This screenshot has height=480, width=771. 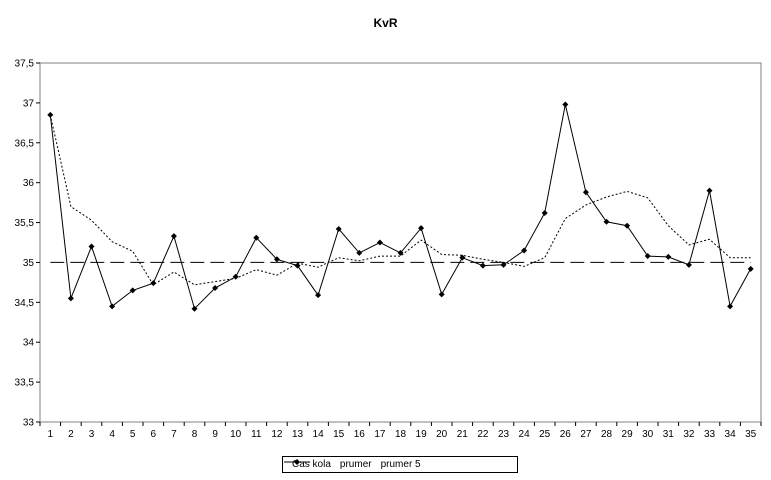 What do you see at coordinates (401, 434) in the screenshot?
I see `x-tick-label: 18` at bounding box center [401, 434].